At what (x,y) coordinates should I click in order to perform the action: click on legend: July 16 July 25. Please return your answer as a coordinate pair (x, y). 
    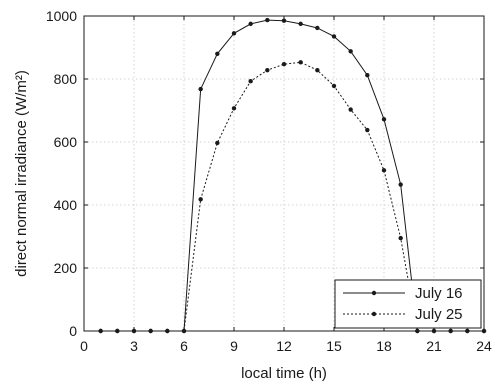
    Looking at the image, I should click on (408, 304).